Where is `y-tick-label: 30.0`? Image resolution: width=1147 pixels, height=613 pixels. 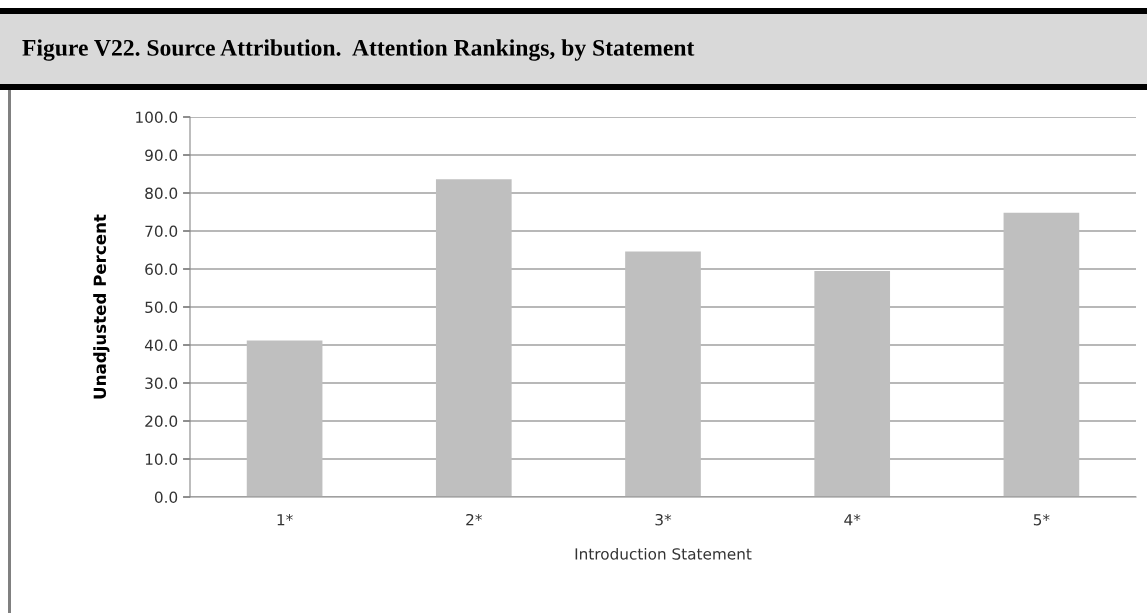 y-tick-label: 30.0 is located at coordinates (161, 383).